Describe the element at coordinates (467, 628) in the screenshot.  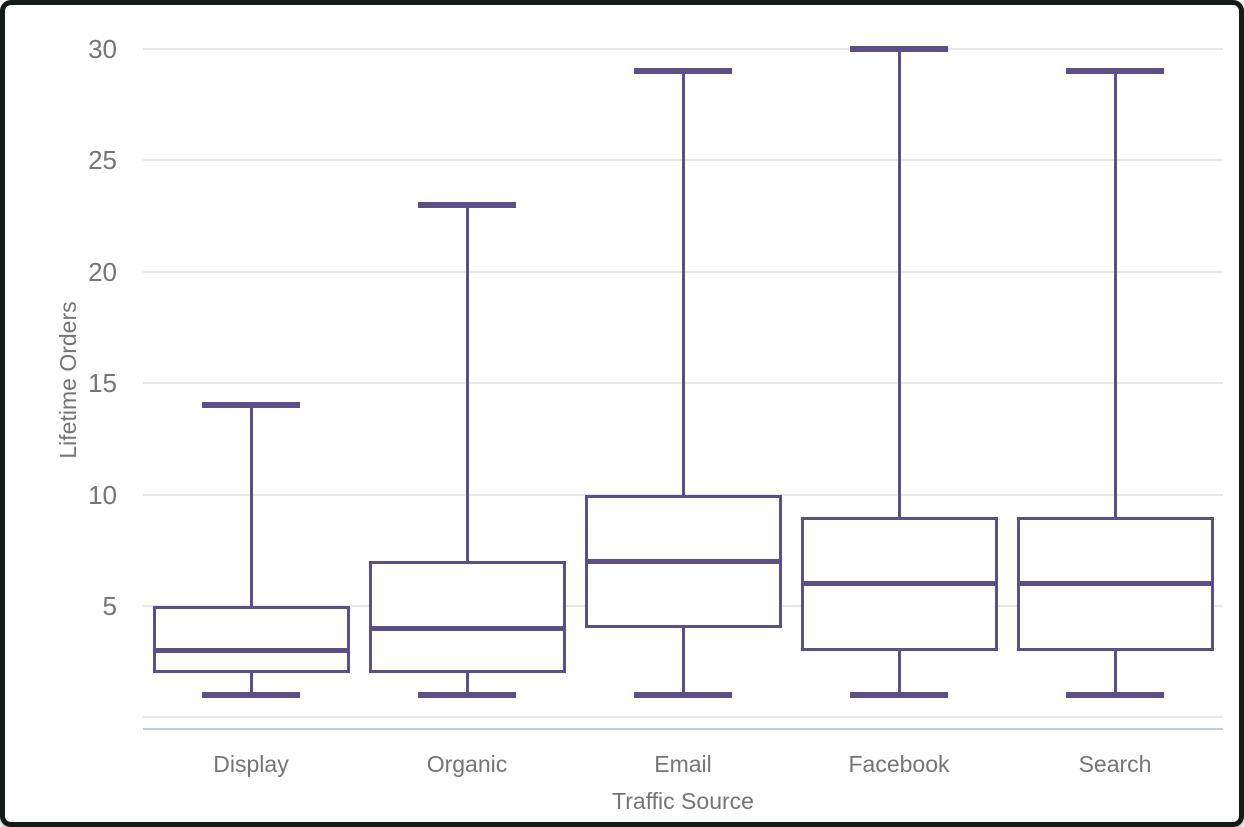
I see `median-organic` at that location.